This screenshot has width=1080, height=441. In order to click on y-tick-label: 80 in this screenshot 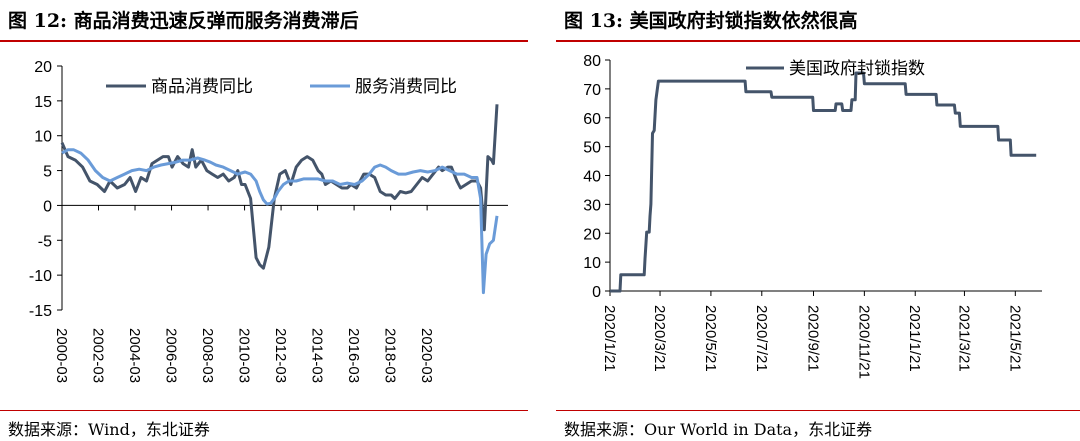, I will do `click(592, 61)`.